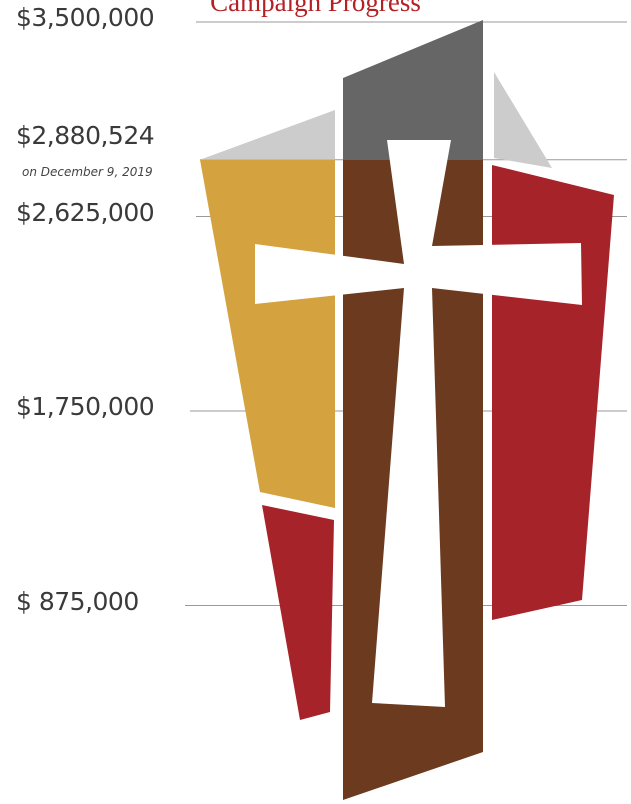 This screenshot has width=631, height=804. I want to click on center-upper-unfilled, so click(413, 90).